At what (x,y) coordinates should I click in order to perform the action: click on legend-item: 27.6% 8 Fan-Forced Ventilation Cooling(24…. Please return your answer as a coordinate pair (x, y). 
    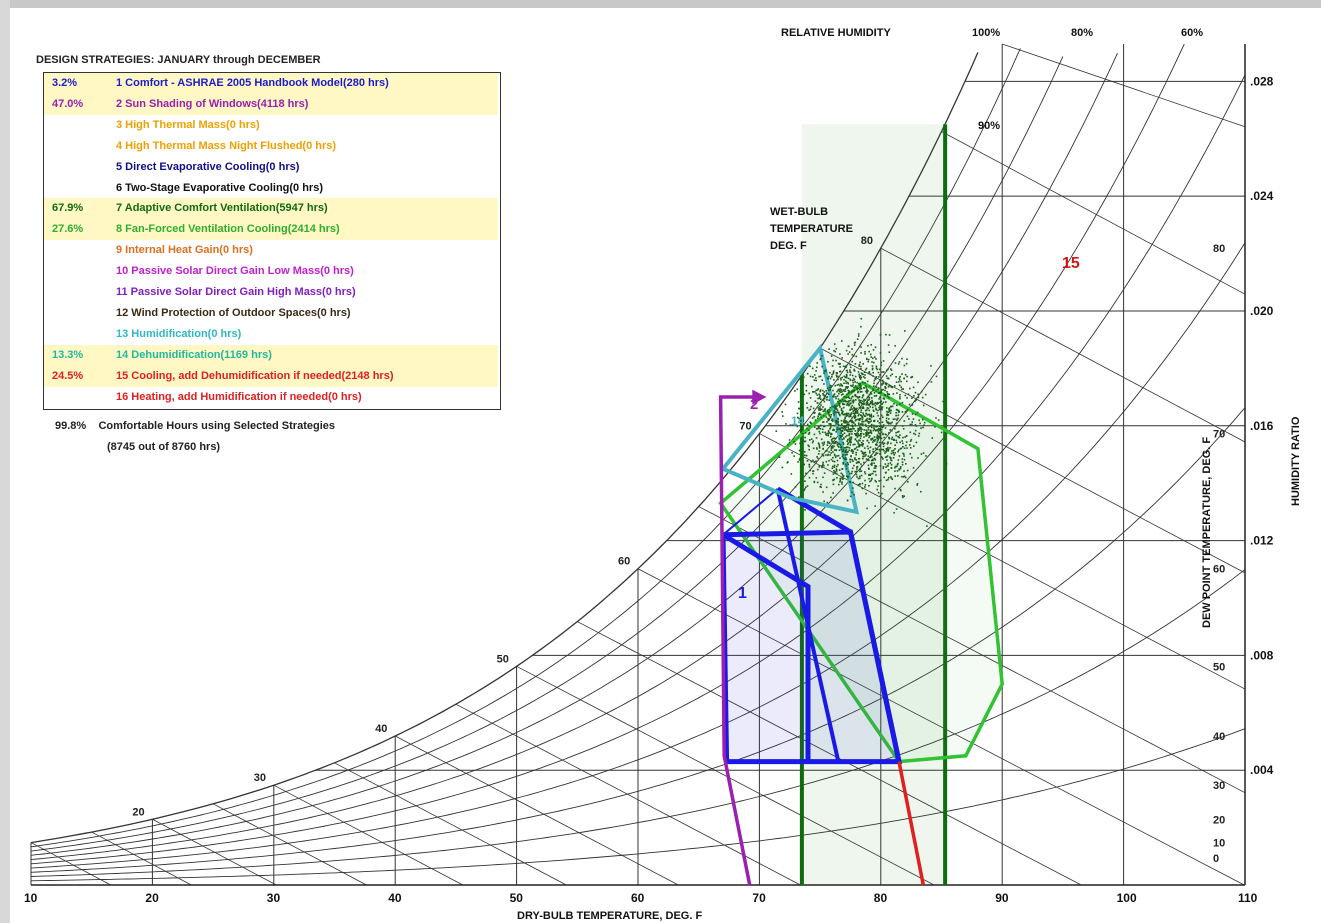
    Looking at the image, I should click on (271, 230).